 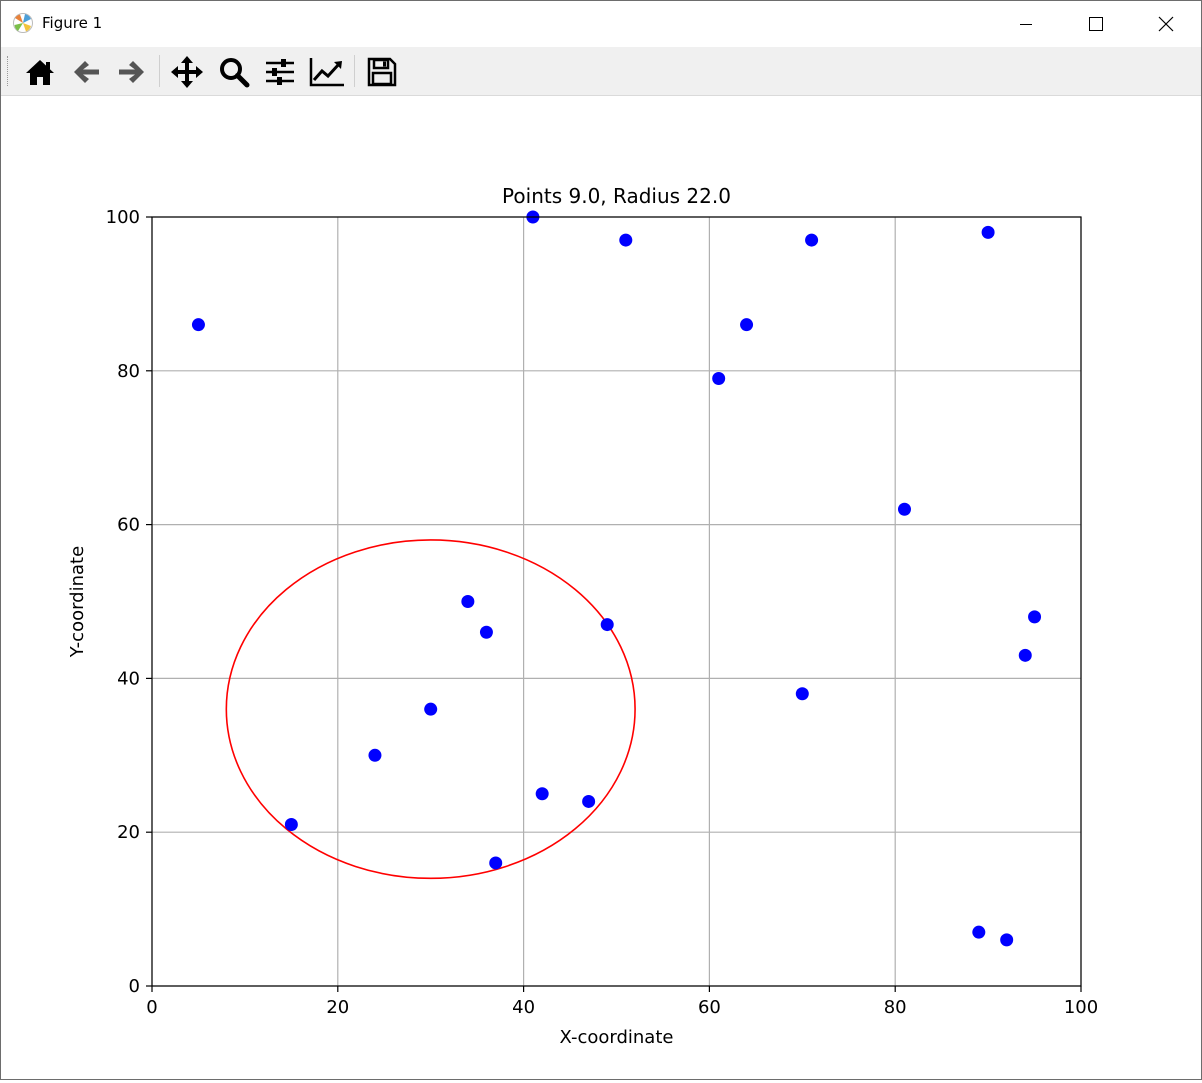 I want to click on home-icon, so click(x=40, y=72).